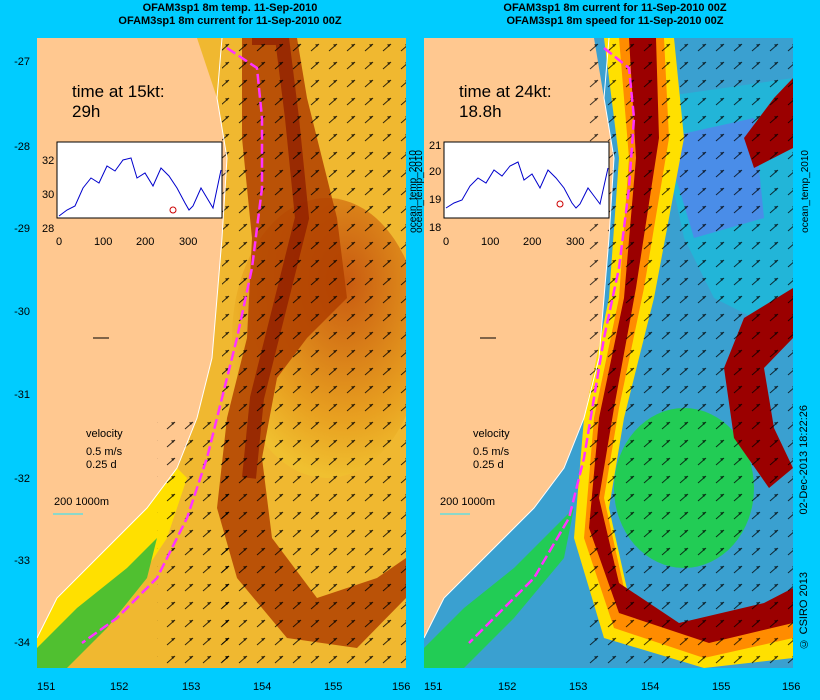  What do you see at coordinates (188, 242) in the screenshot?
I see `left-inset-xtick: 300` at bounding box center [188, 242].